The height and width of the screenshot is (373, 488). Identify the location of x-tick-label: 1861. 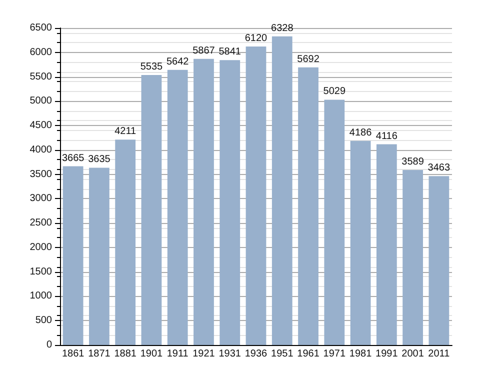
(73, 354).